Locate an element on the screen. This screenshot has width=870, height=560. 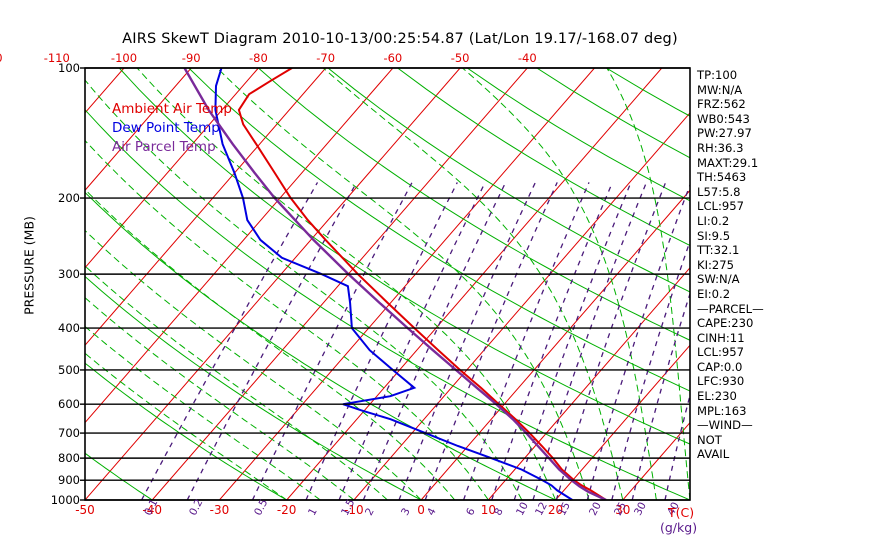
panel-line: —PARCEL— is located at coordinates (730, 308).